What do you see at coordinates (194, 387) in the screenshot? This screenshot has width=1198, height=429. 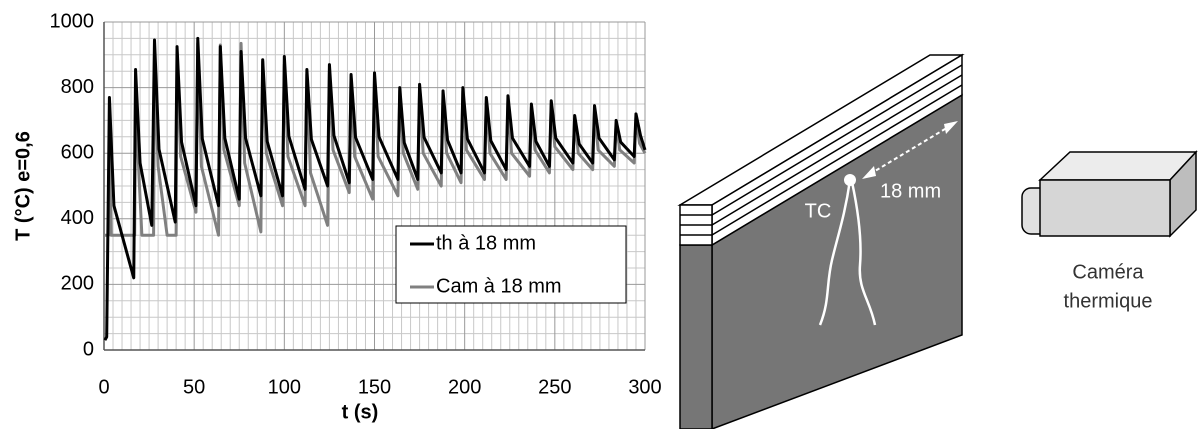 I see `x-tick-label: 50` at bounding box center [194, 387].